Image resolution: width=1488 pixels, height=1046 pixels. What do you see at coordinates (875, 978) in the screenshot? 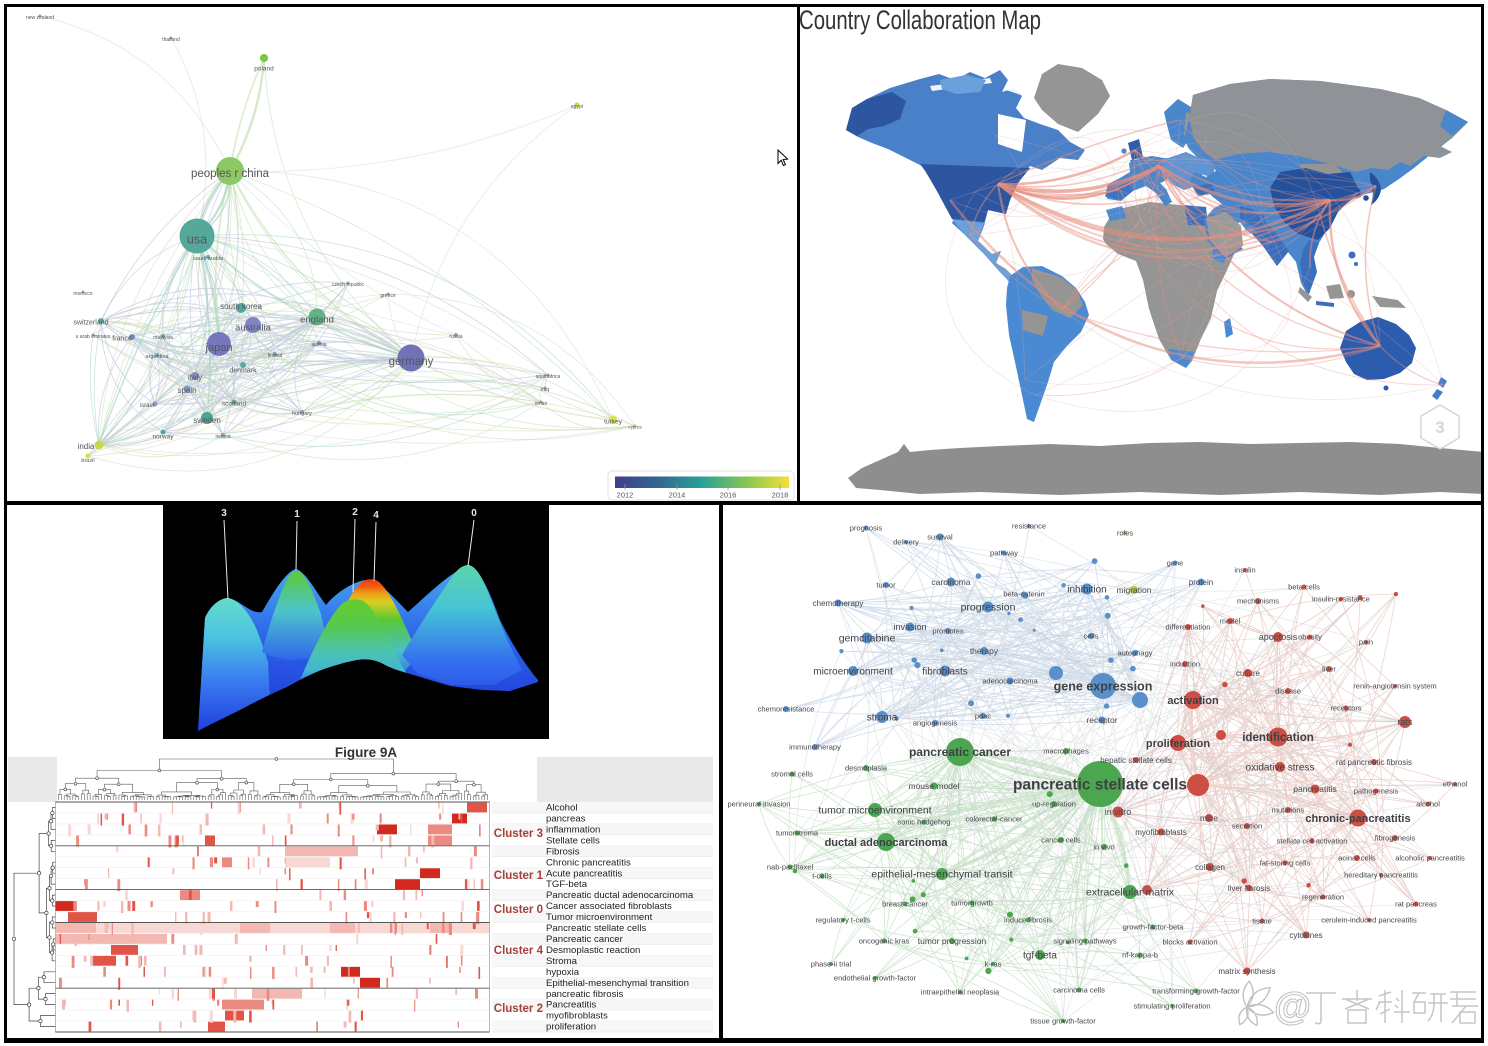
I see `svg-text: endothelial growth-factor` at bounding box center [875, 978].